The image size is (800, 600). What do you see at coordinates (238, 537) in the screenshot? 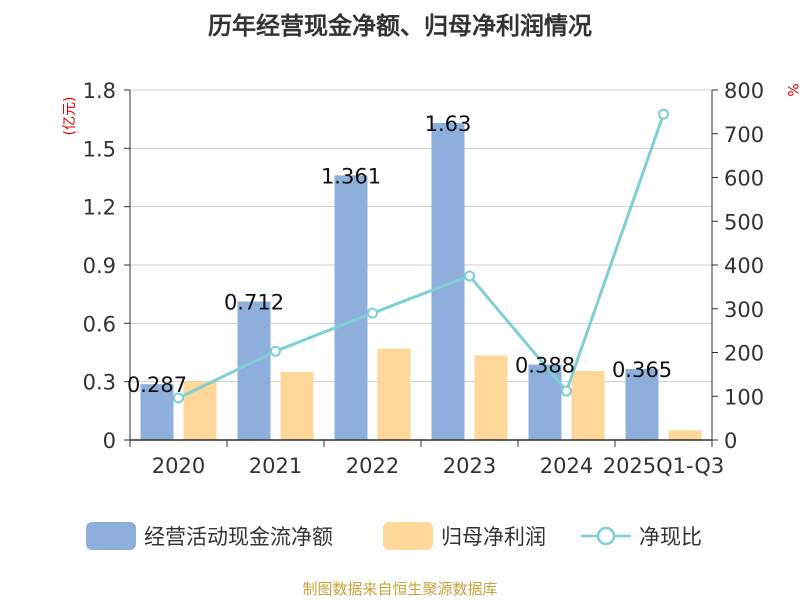
I see `legend-label-cashflow: 经营活动现金流净额` at bounding box center [238, 537].